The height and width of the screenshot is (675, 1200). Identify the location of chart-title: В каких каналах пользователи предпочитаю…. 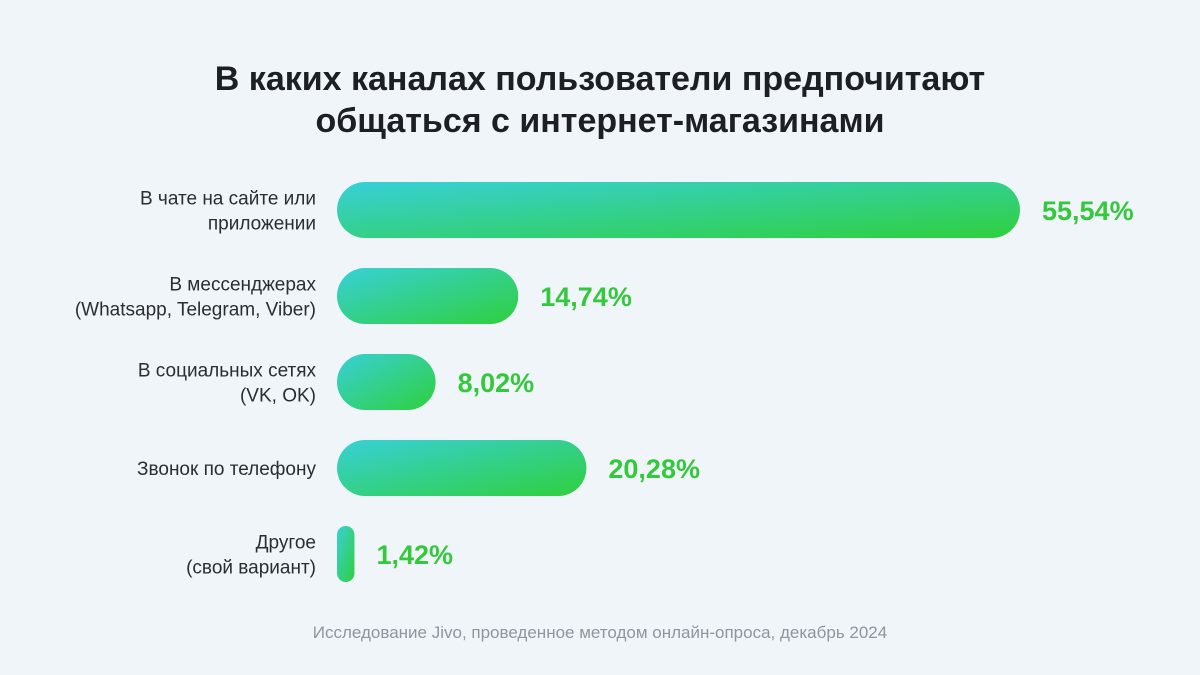
(600, 100).